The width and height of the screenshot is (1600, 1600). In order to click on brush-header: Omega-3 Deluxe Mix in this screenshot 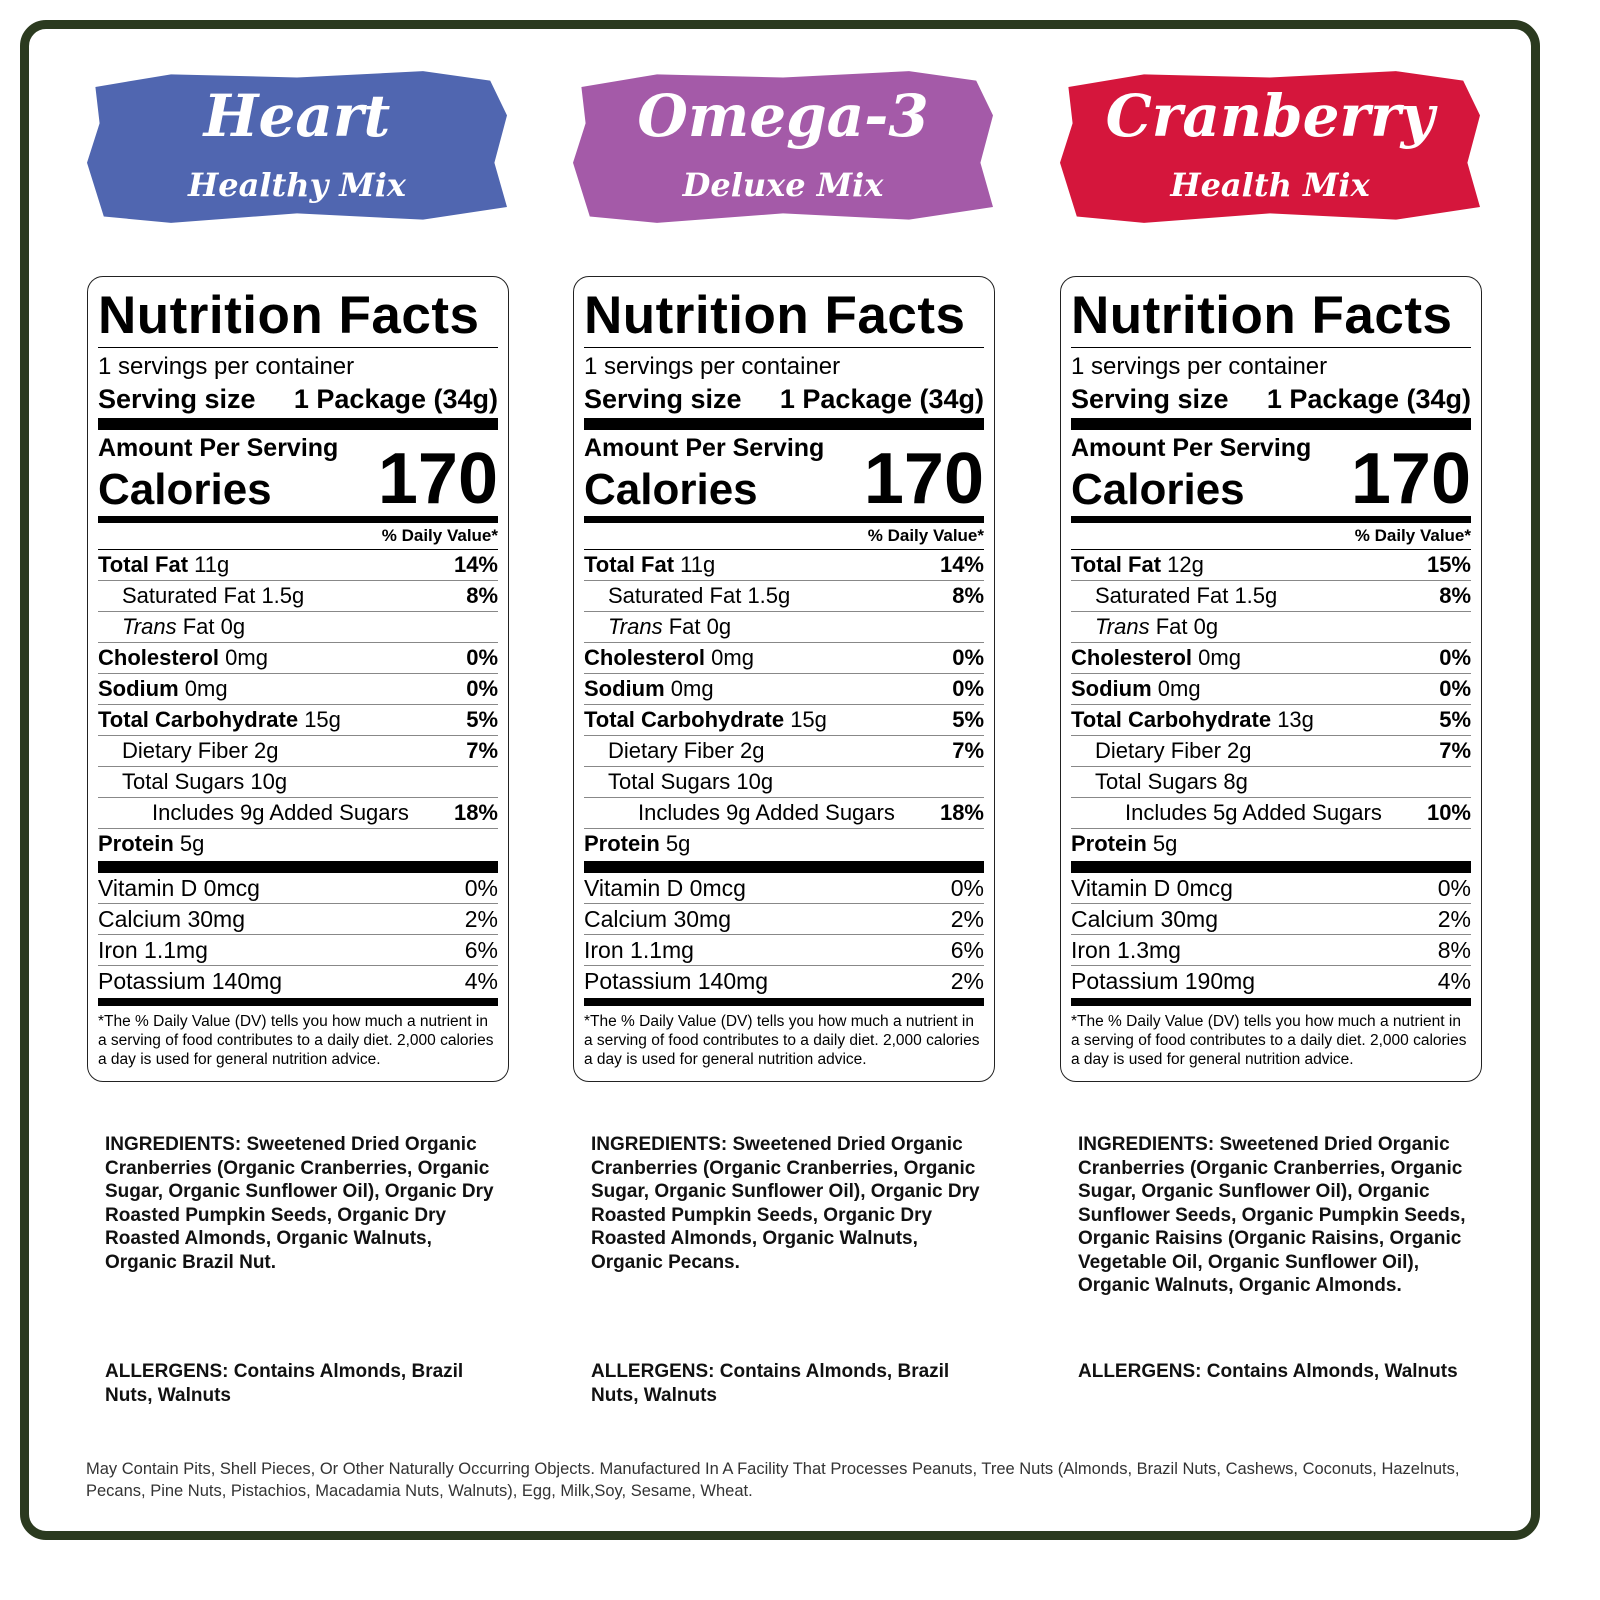, I will do `click(783, 147)`.